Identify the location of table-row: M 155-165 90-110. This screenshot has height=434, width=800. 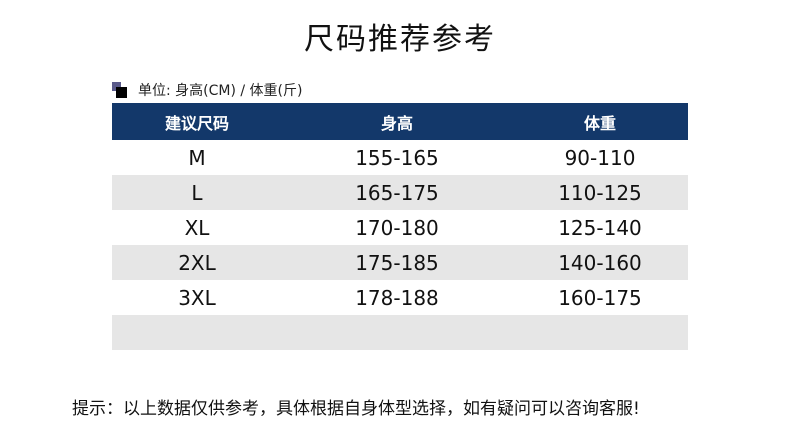
(400, 157).